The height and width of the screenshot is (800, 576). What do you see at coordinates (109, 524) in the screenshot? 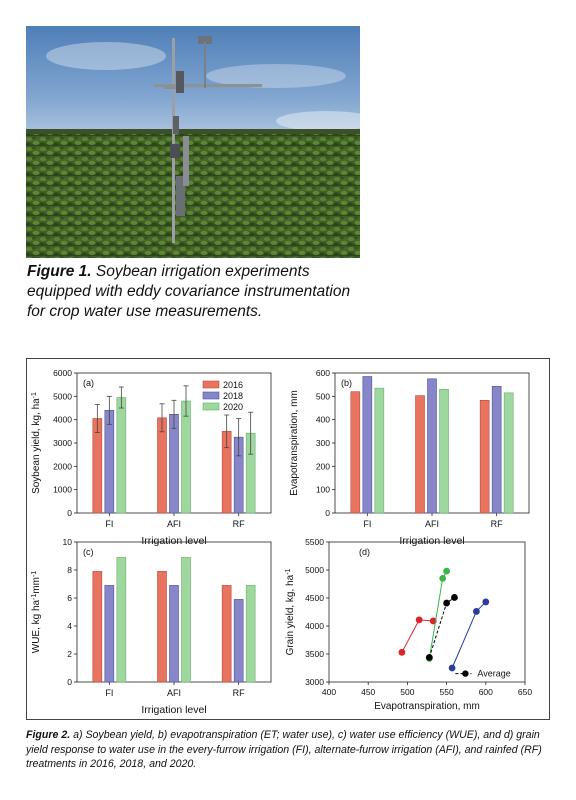
I see `panel-a-xtick-label: FI` at bounding box center [109, 524].